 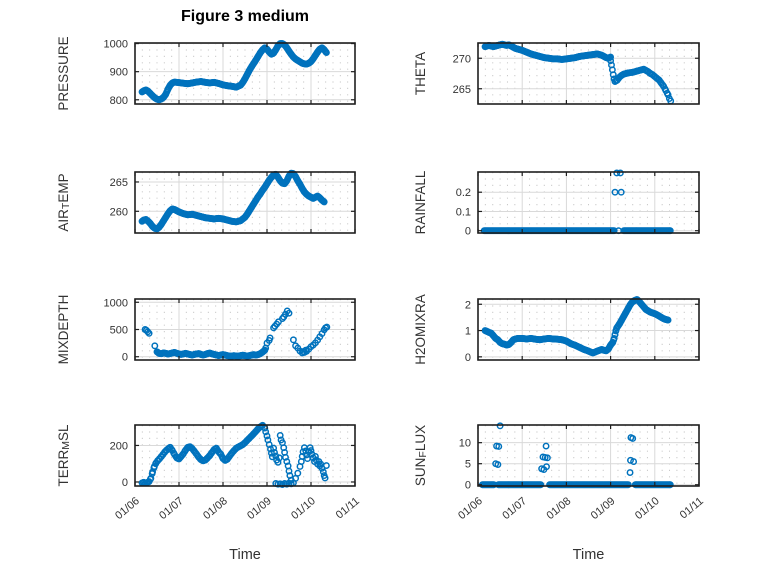 What do you see at coordinates (116, 303) in the screenshot?
I see `ytick-mixdepth: 1000` at bounding box center [116, 303].